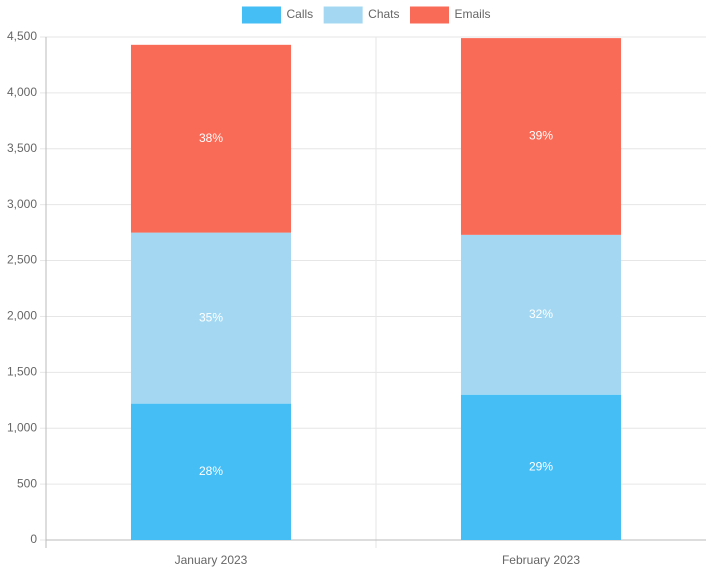 This screenshot has height=575, width=707. I want to click on y-tick-label: 1,000, so click(22, 427).